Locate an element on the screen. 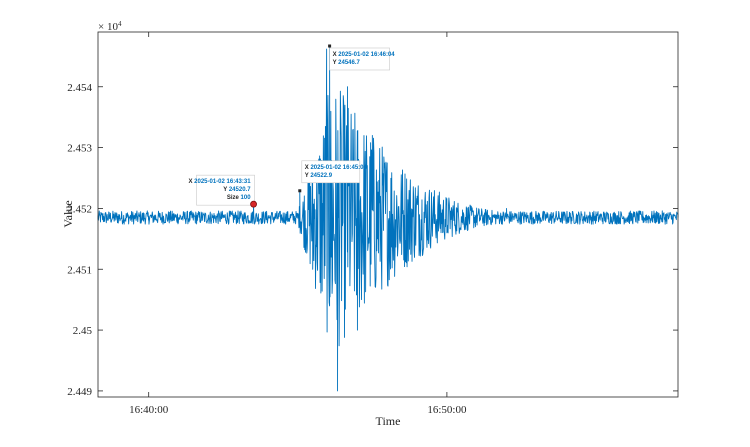  y-tick-label: 2.449 is located at coordinates (79, 392).